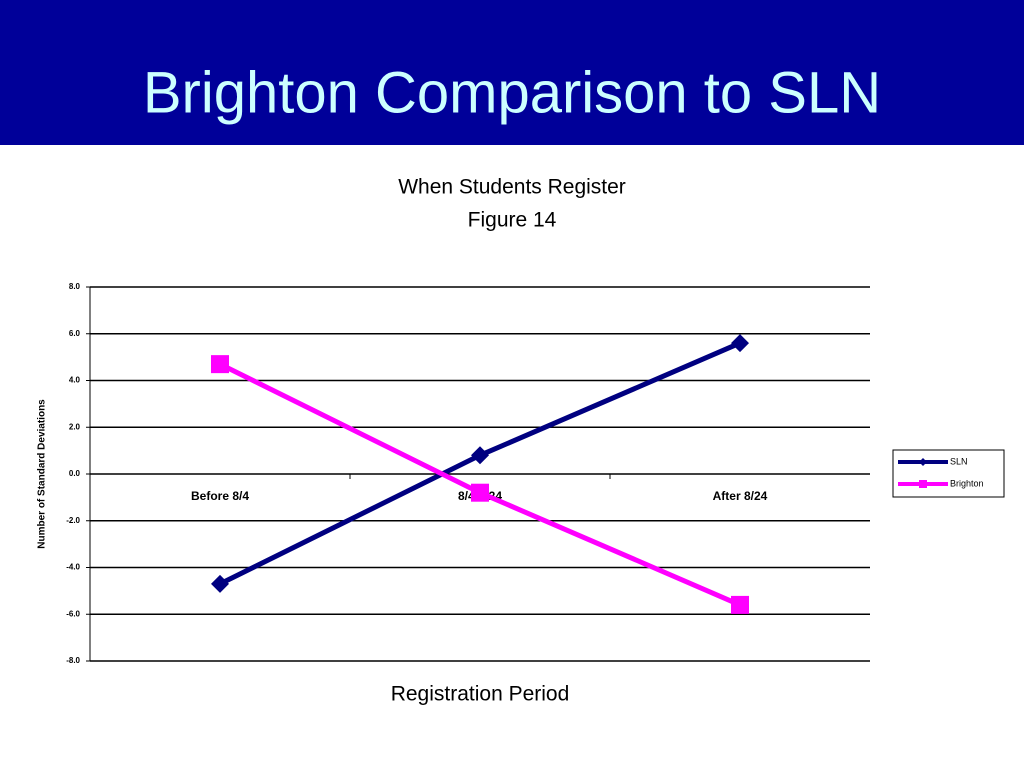 This screenshot has height=768, width=1024. Describe the element at coordinates (73, 567) in the screenshot. I see `y-tick-label: -4.0` at that location.